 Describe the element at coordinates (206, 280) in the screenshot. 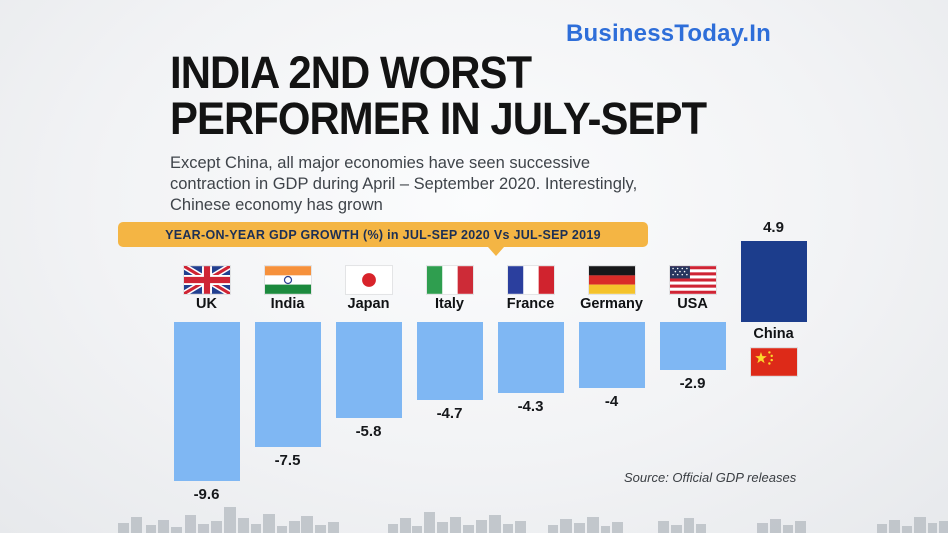

I see `uk-flag-icon` at that location.